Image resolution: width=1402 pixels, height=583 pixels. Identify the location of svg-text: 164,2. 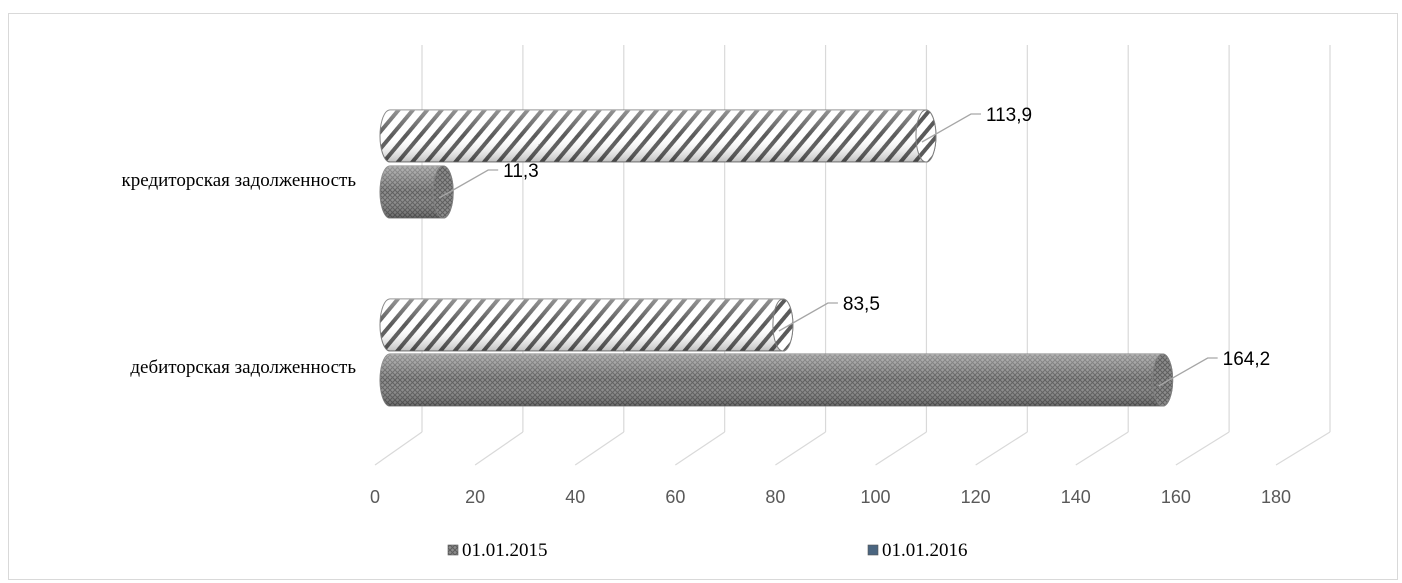
(1247, 359).